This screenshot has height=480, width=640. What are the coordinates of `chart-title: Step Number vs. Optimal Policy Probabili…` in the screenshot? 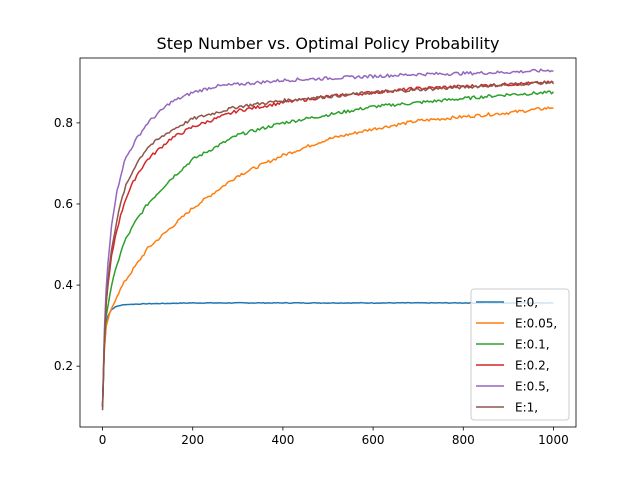 It's located at (328, 43).